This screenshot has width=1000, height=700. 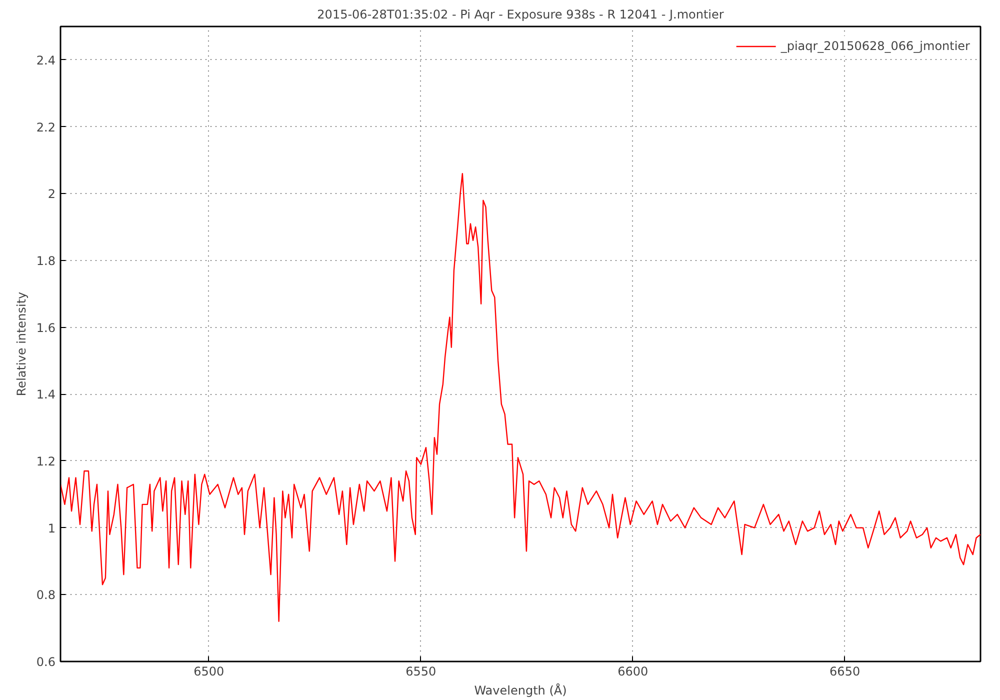 What do you see at coordinates (46, 595) in the screenshot?
I see `y-tick-label: 0.8` at bounding box center [46, 595].